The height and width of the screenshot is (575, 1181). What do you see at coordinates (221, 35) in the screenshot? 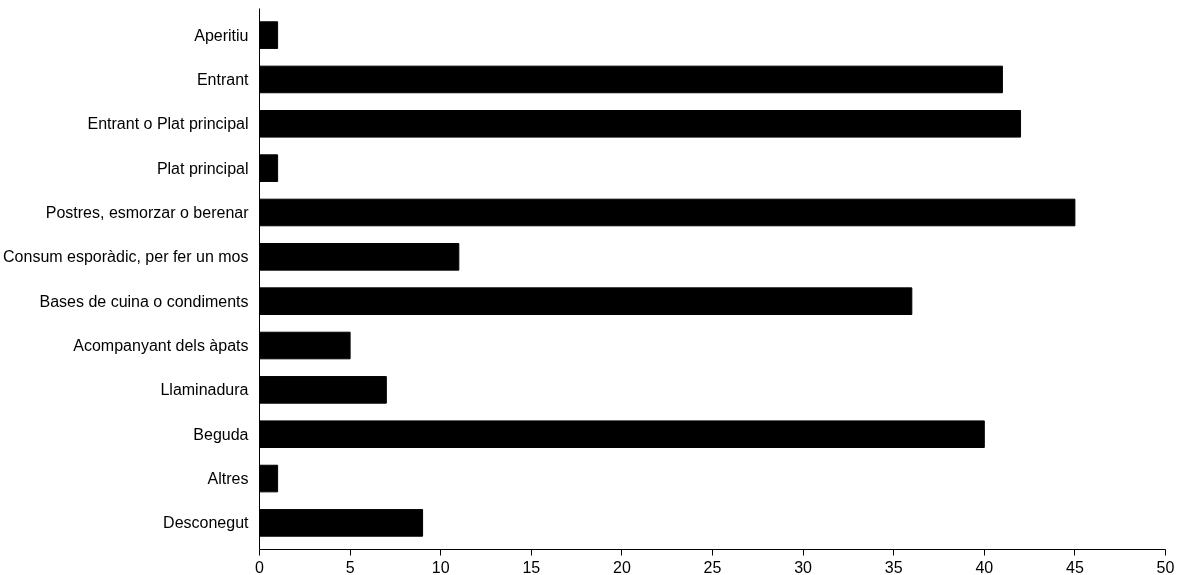
I see `y-tick-label: Aperitiu` at bounding box center [221, 35].